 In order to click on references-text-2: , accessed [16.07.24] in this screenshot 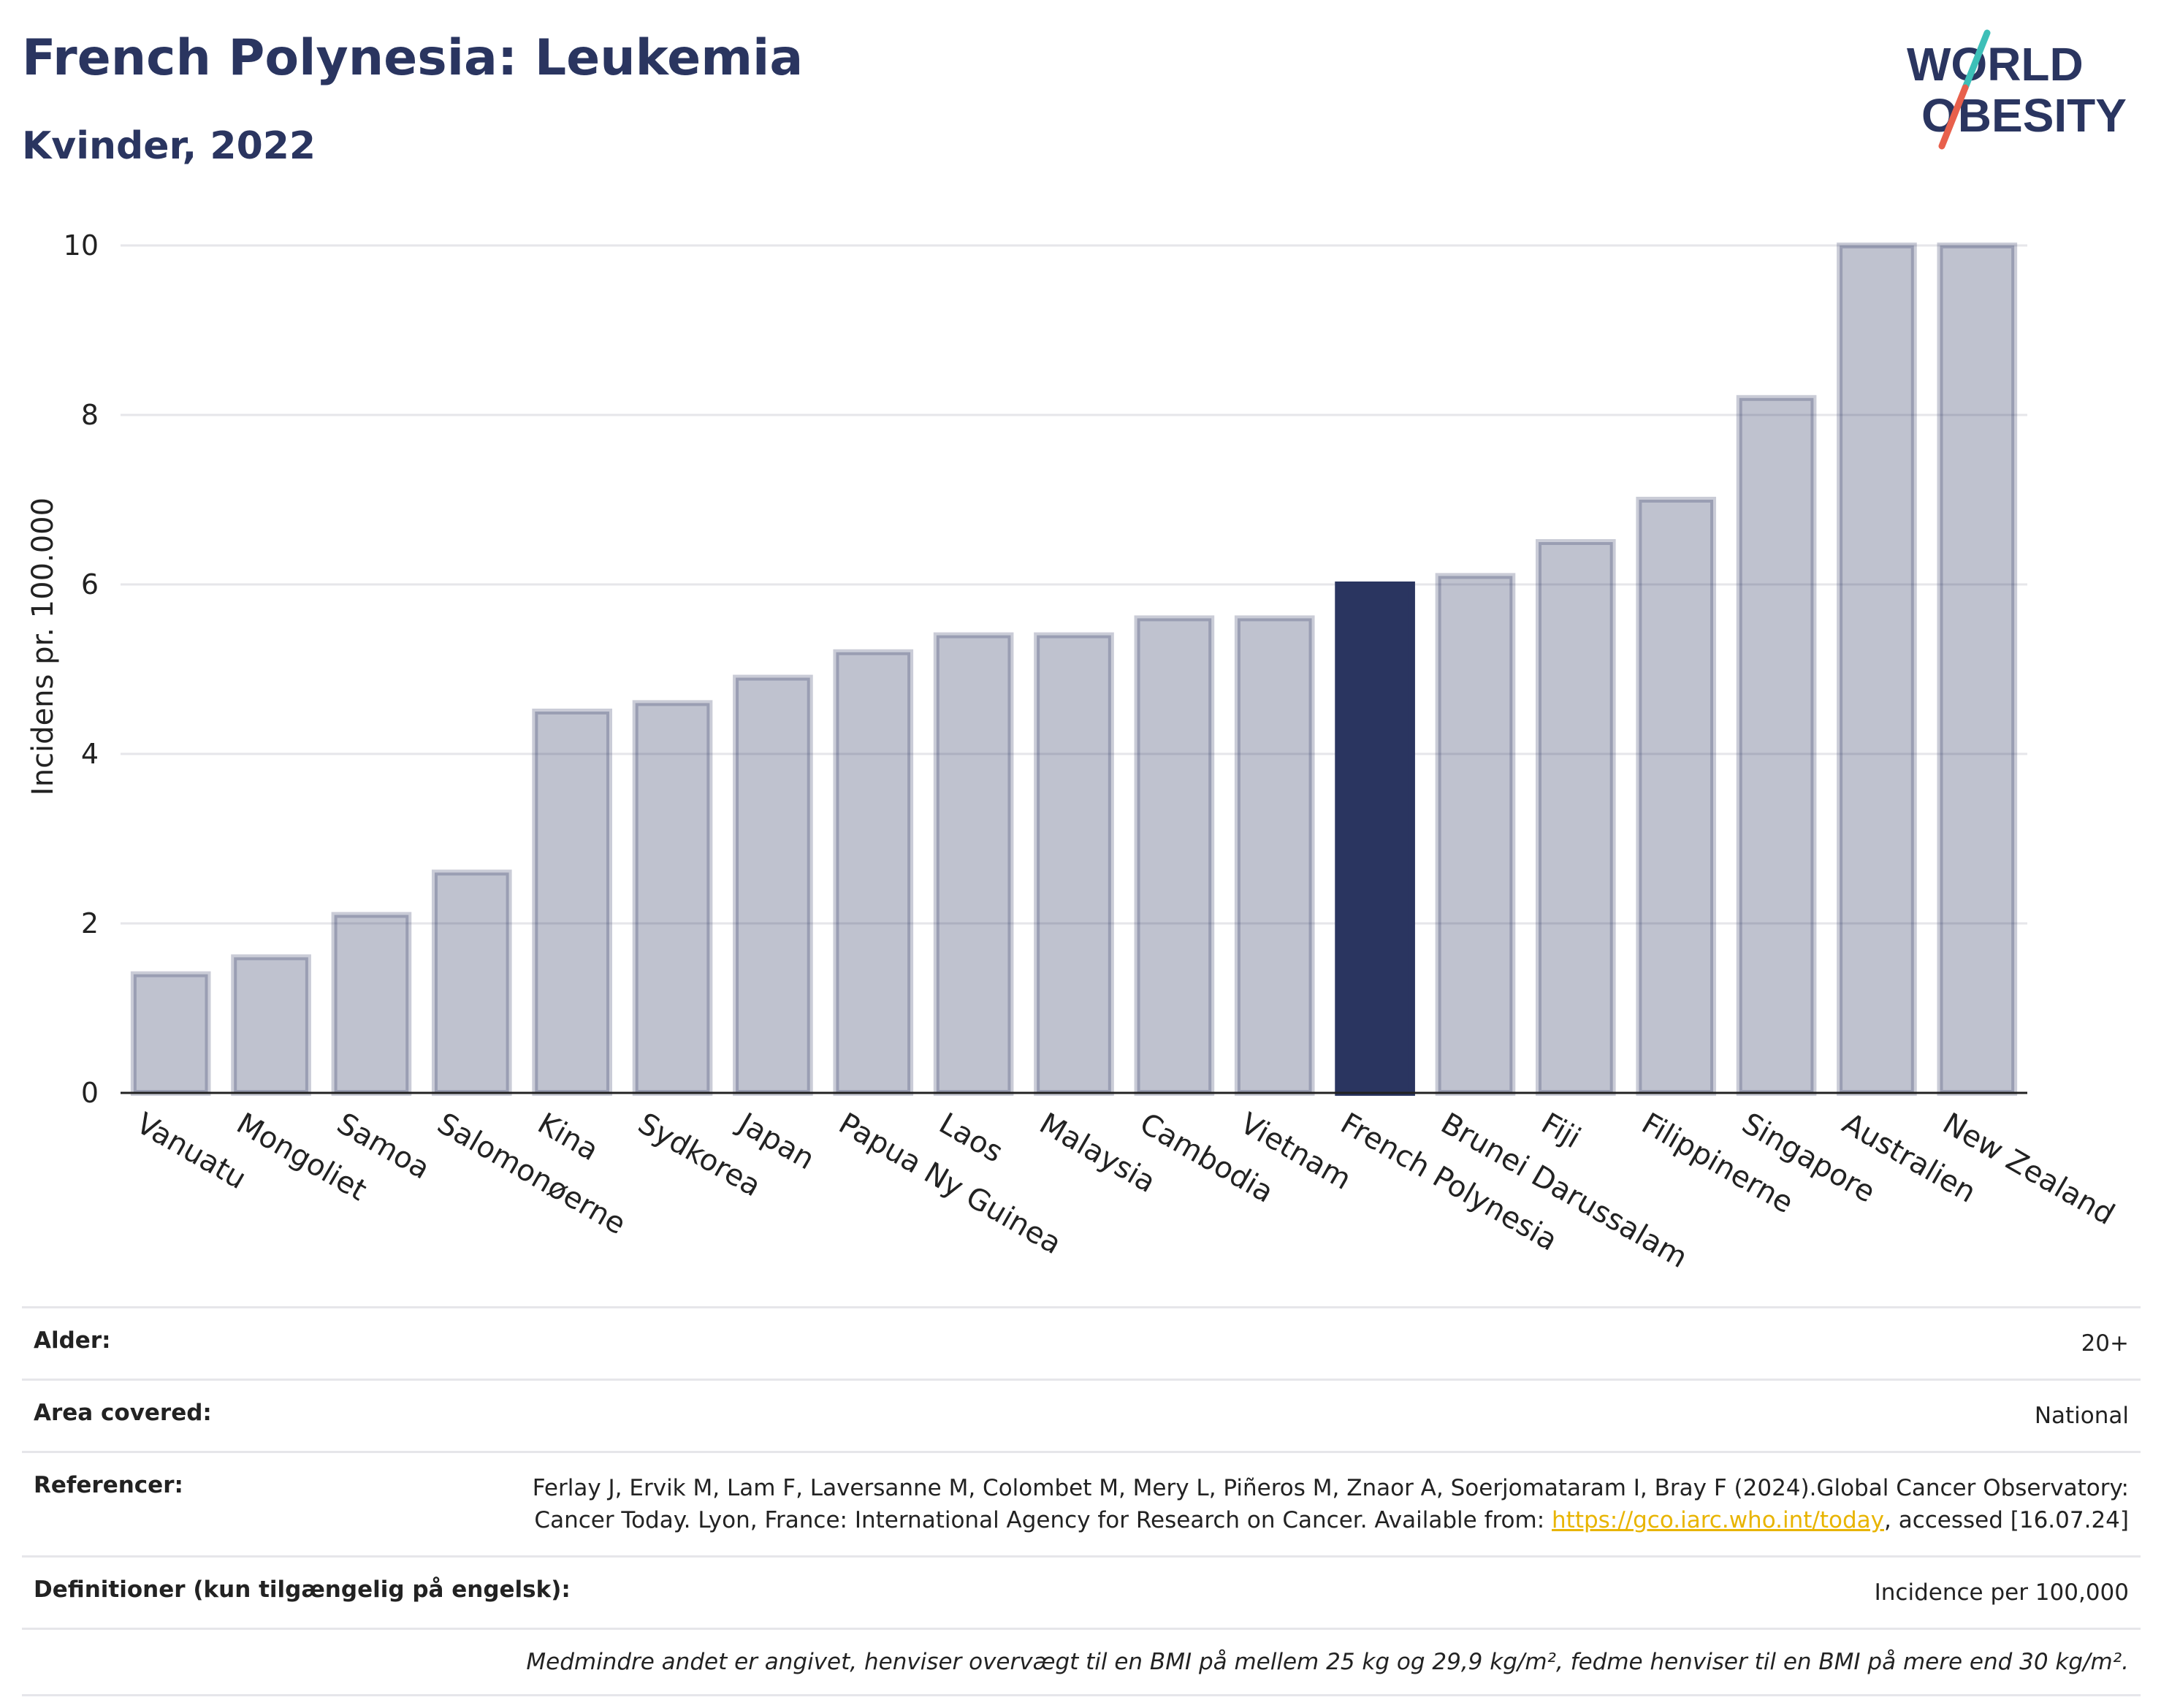, I will do `click(2006, 1520)`.